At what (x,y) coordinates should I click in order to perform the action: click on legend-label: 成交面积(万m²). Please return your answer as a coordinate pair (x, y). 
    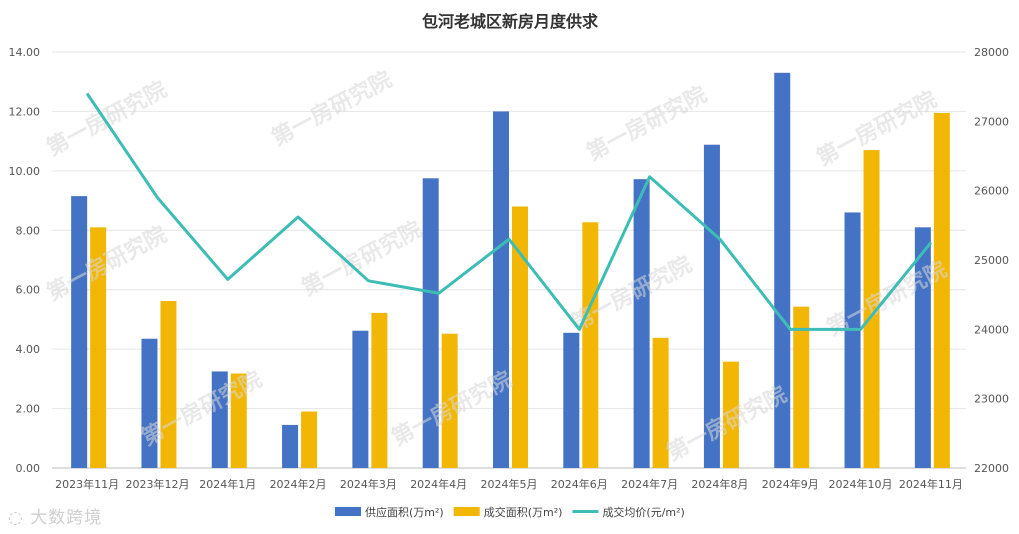
    Looking at the image, I should click on (523, 512).